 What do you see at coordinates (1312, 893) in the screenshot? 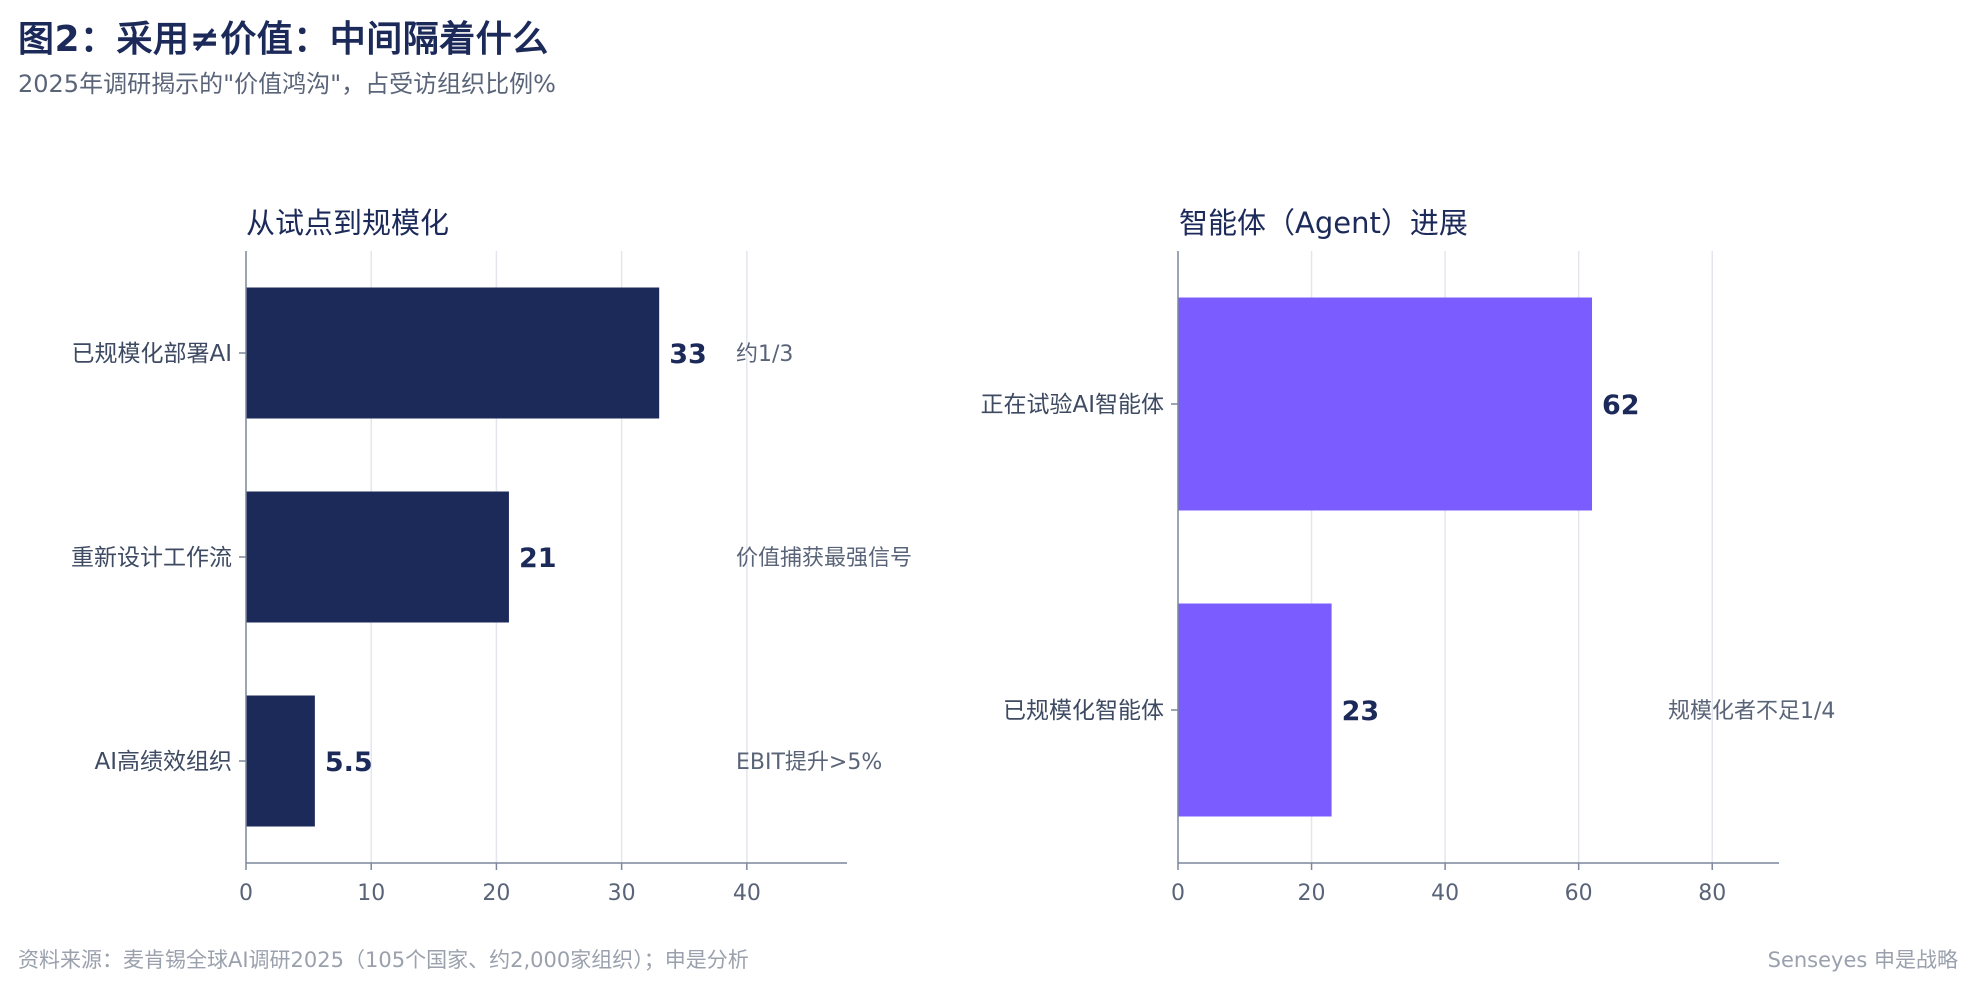
I see `right-x-tick-label: 20` at bounding box center [1312, 893].